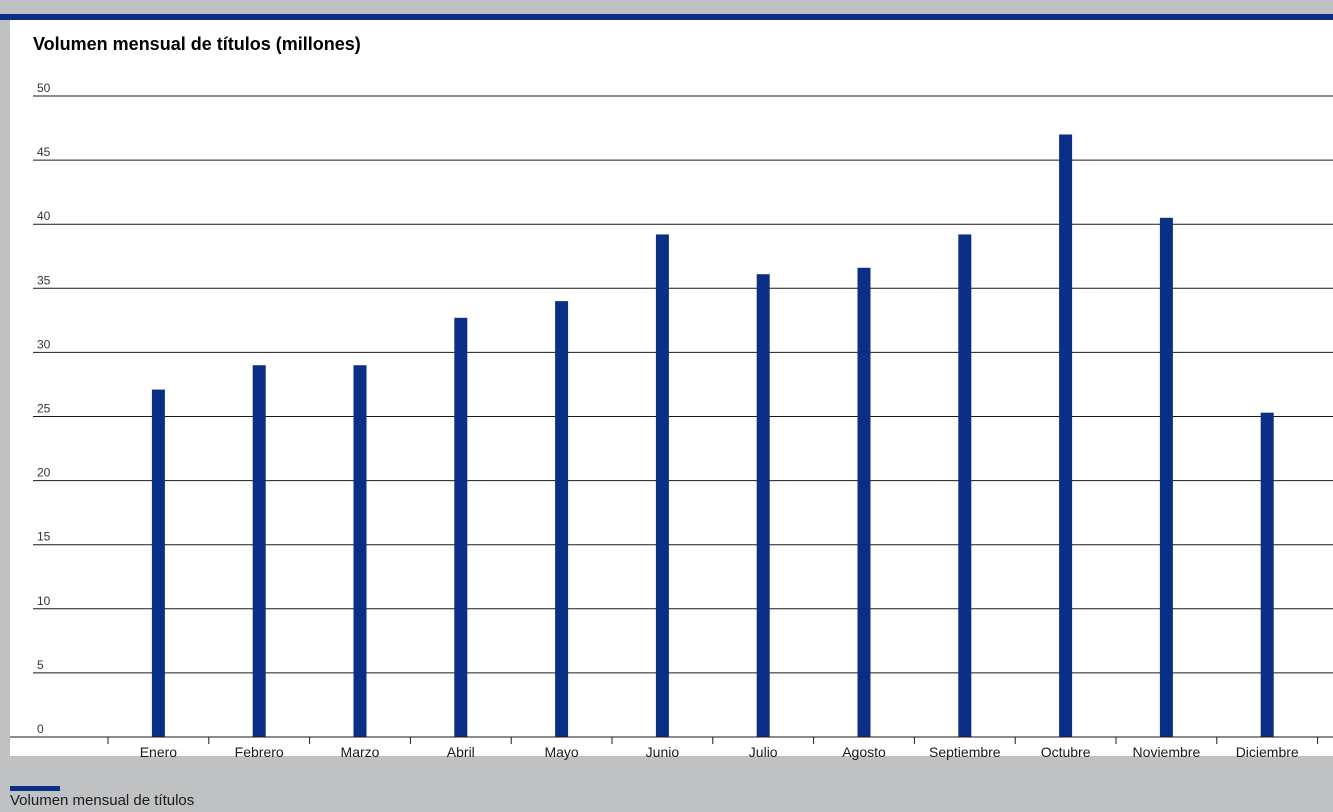 Image resolution: width=1333 pixels, height=812 pixels. What do you see at coordinates (360, 752) in the screenshot?
I see `x-tick-label: Marzo` at bounding box center [360, 752].